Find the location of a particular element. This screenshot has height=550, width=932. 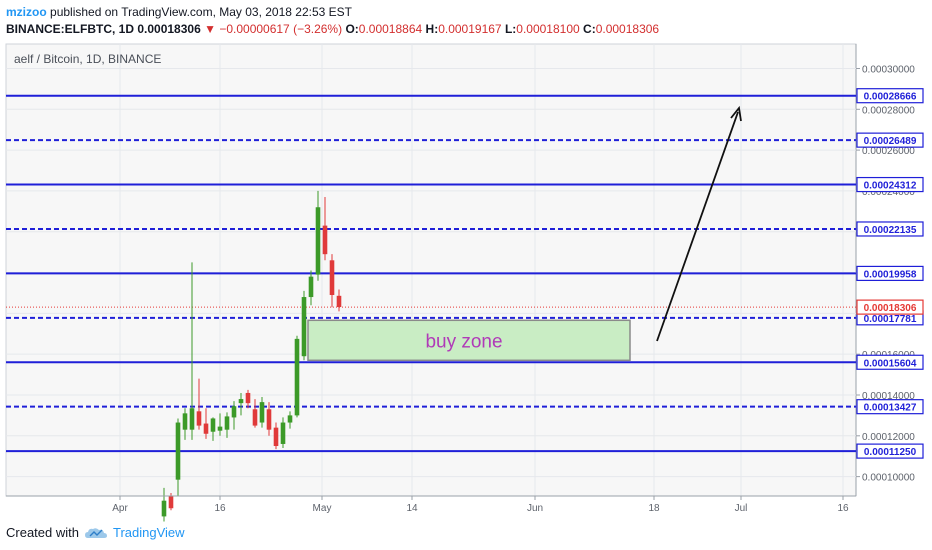

y-tick-label: 0.00030000 is located at coordinates (888, 69).